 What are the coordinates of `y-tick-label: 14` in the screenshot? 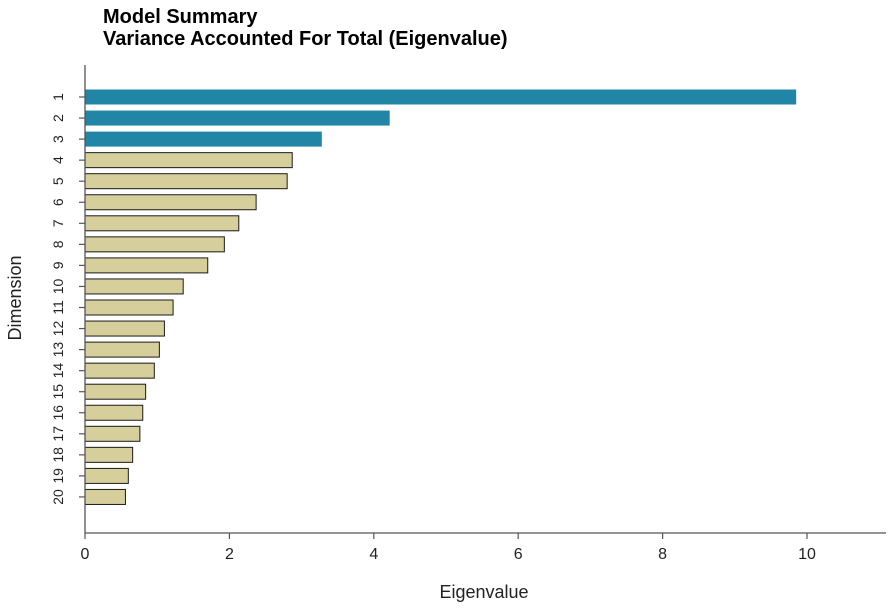 It's located at (58, 371).